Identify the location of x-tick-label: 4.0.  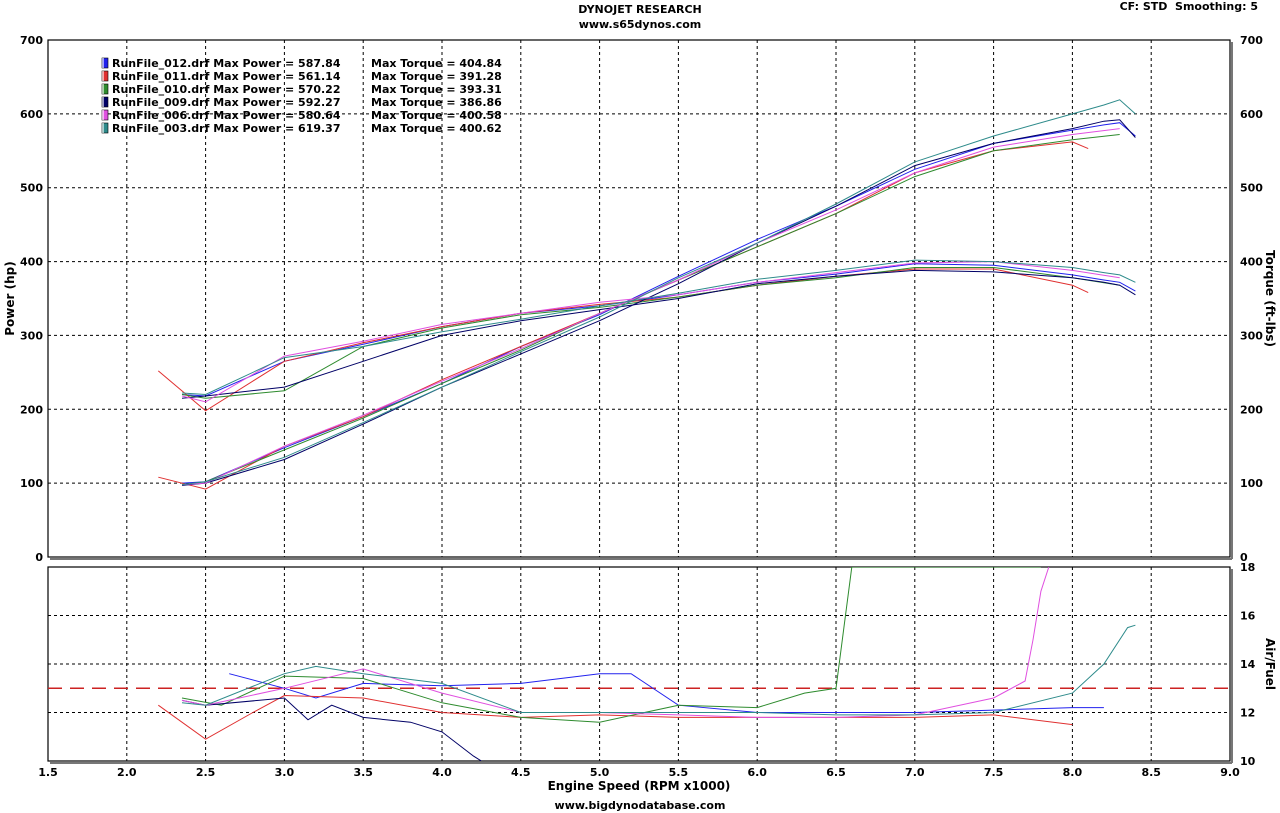
(442, 772).